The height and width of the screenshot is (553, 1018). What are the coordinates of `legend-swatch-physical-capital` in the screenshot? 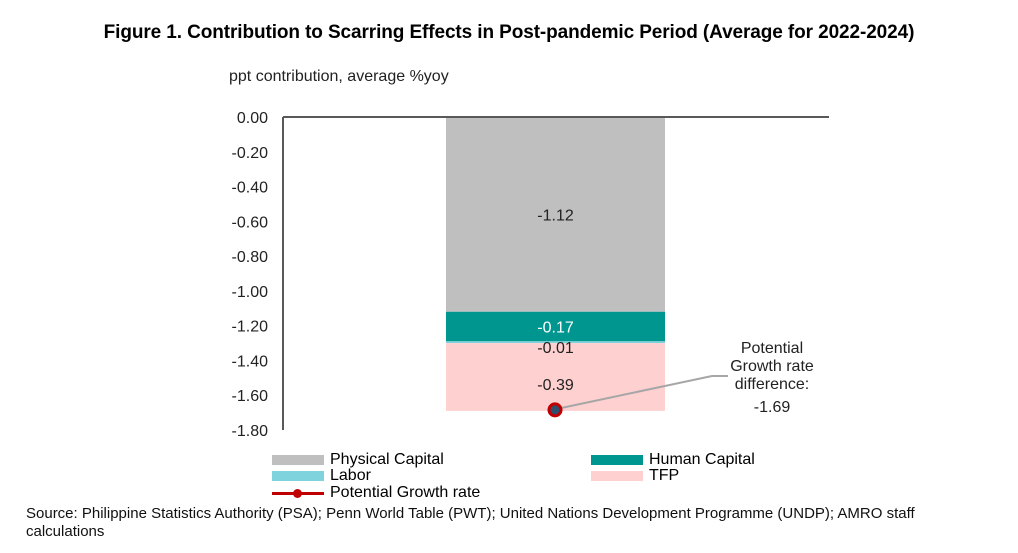 It's located at (298, 460).